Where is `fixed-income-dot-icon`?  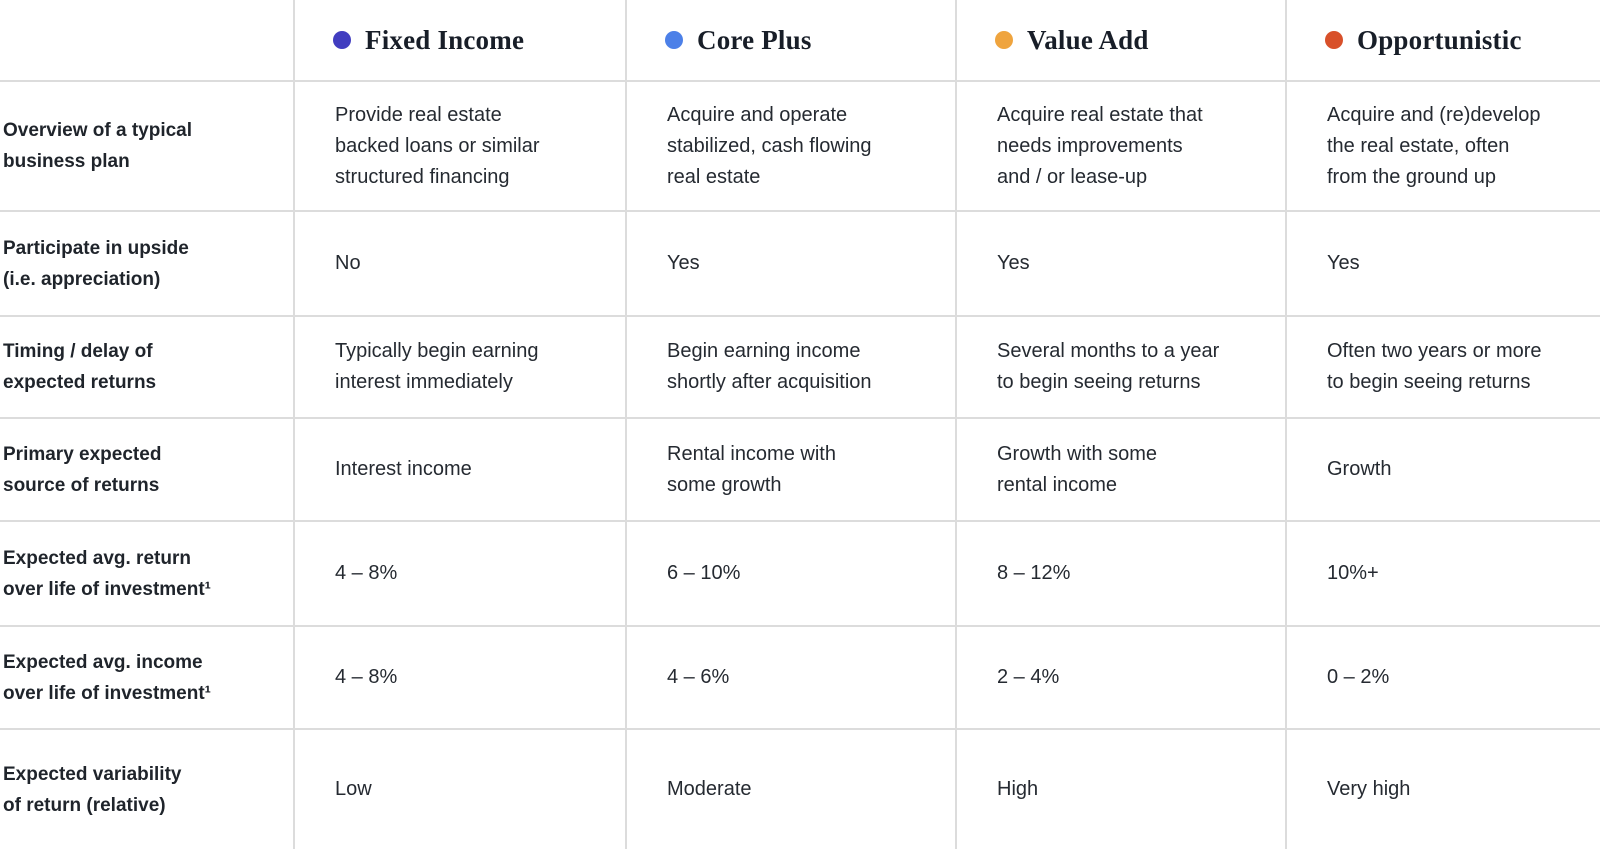
fixed-income-dot-icon is located at coordinates (342, 40).